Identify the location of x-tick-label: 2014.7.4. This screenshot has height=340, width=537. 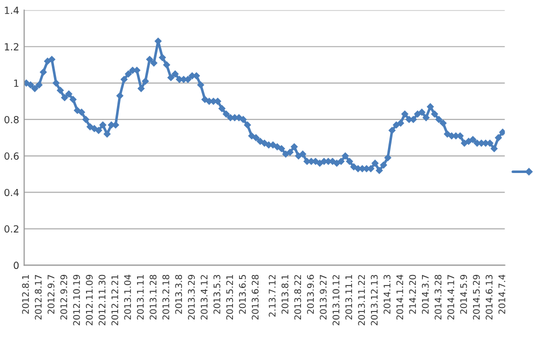
(502, 294).